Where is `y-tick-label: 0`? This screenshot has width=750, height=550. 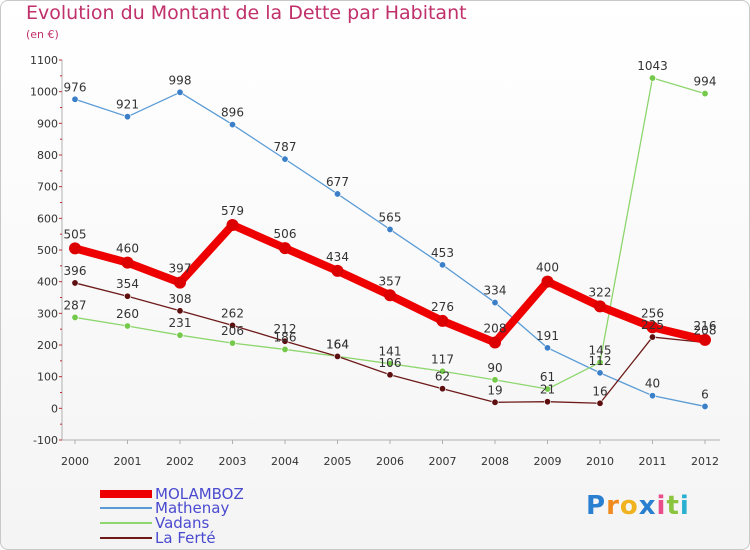
y-tick-label: 0 is located at coordinates (54, 408).